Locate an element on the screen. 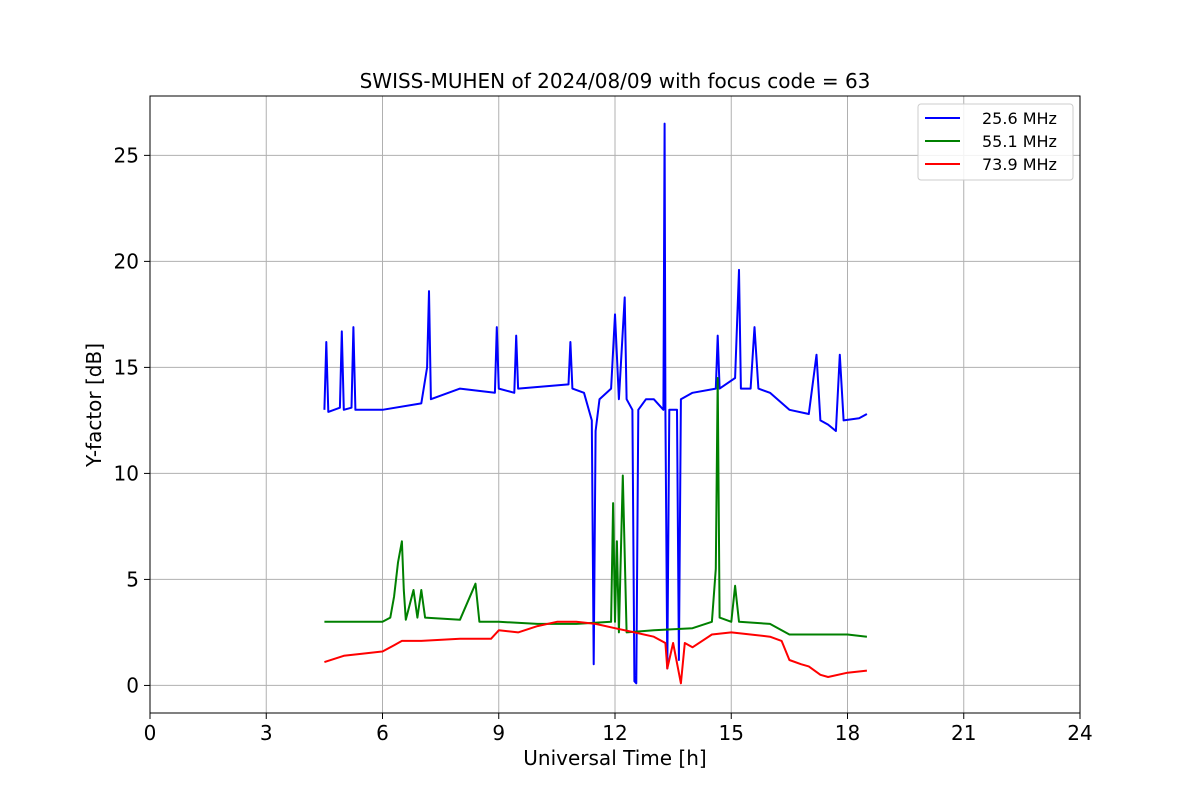  x-tick-label: 21 is located at coordinates (963, 733).